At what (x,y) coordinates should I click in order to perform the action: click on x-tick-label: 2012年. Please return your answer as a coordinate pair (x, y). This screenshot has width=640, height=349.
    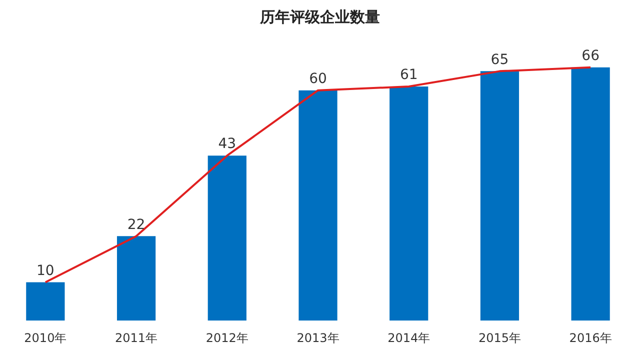
    Looking at the image, I should click on (227, 337).